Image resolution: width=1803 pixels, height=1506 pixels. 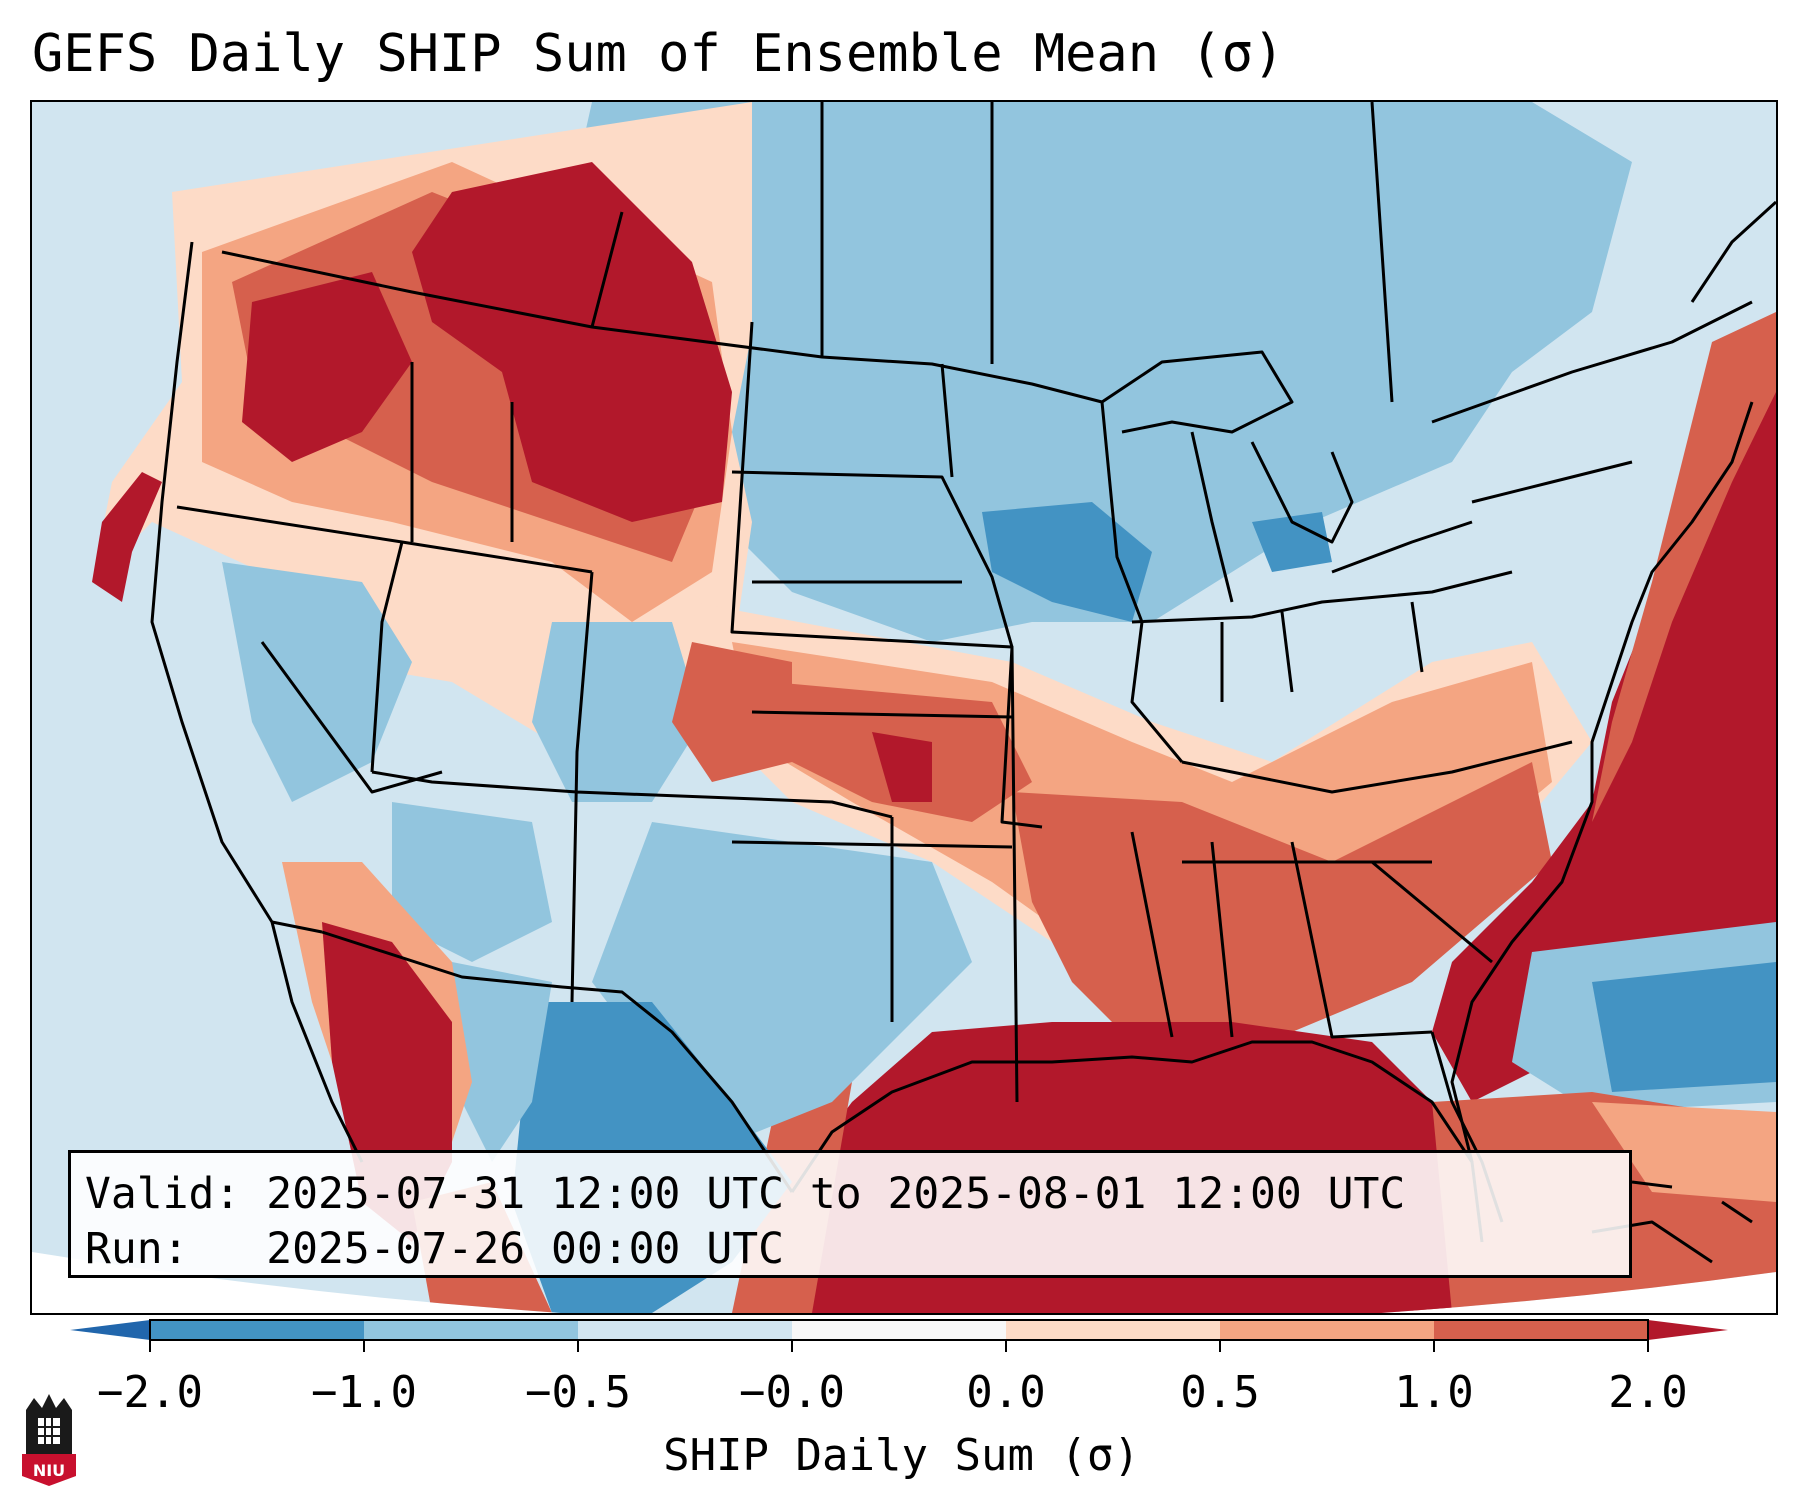 What do you see at coordinates (1006, 1392) in the screenshot?
I see `colorbar-tick-label: 0.0` at bounding box center [1006, 1392].